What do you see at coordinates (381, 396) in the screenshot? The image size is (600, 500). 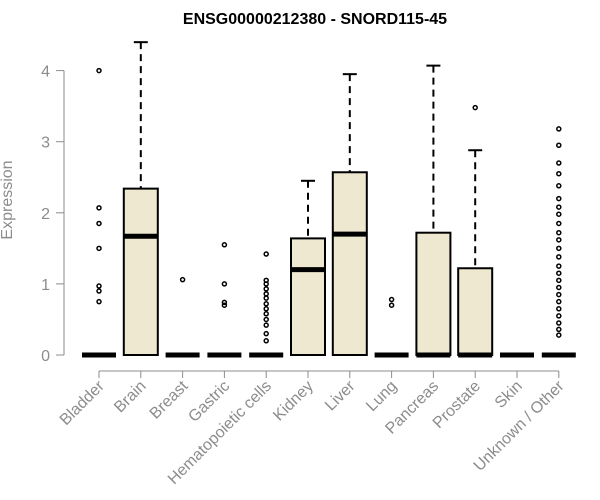 I see `x-tick-label: Lung` at bounding box center [381, 396].